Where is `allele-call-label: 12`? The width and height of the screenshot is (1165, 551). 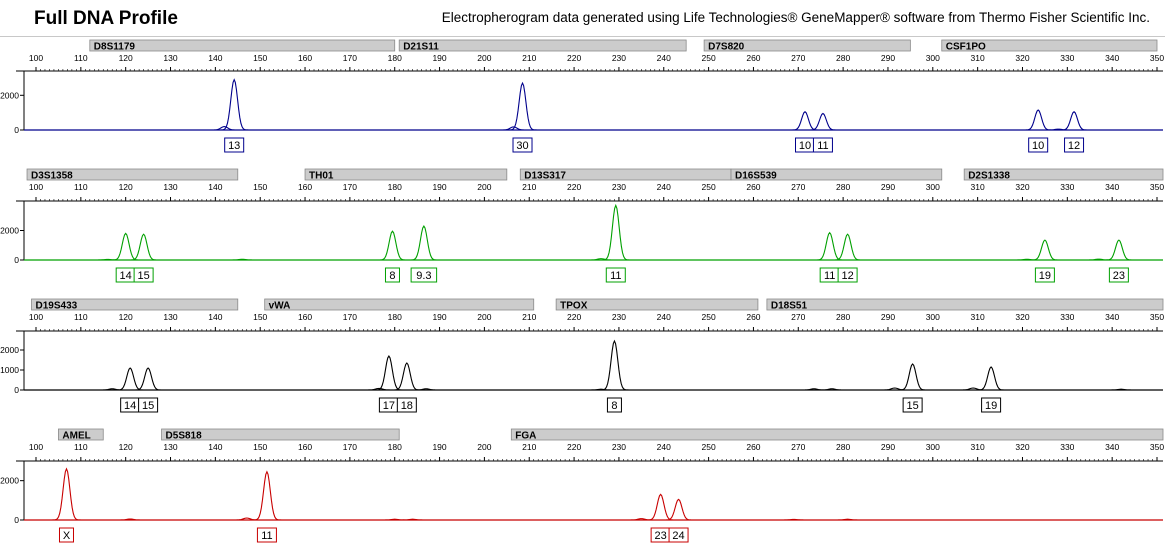 allele-call-label: 12 is located at coordinates (1074, 146).